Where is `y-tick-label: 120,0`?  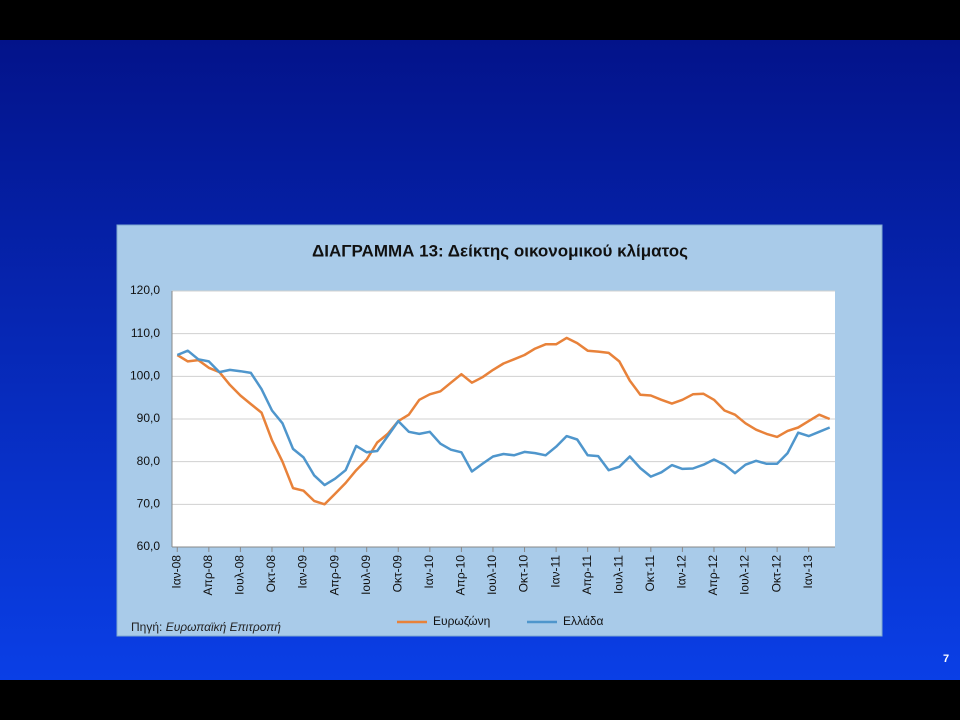 y-tick-label: 120,0 is located at coordinates (145, 290).